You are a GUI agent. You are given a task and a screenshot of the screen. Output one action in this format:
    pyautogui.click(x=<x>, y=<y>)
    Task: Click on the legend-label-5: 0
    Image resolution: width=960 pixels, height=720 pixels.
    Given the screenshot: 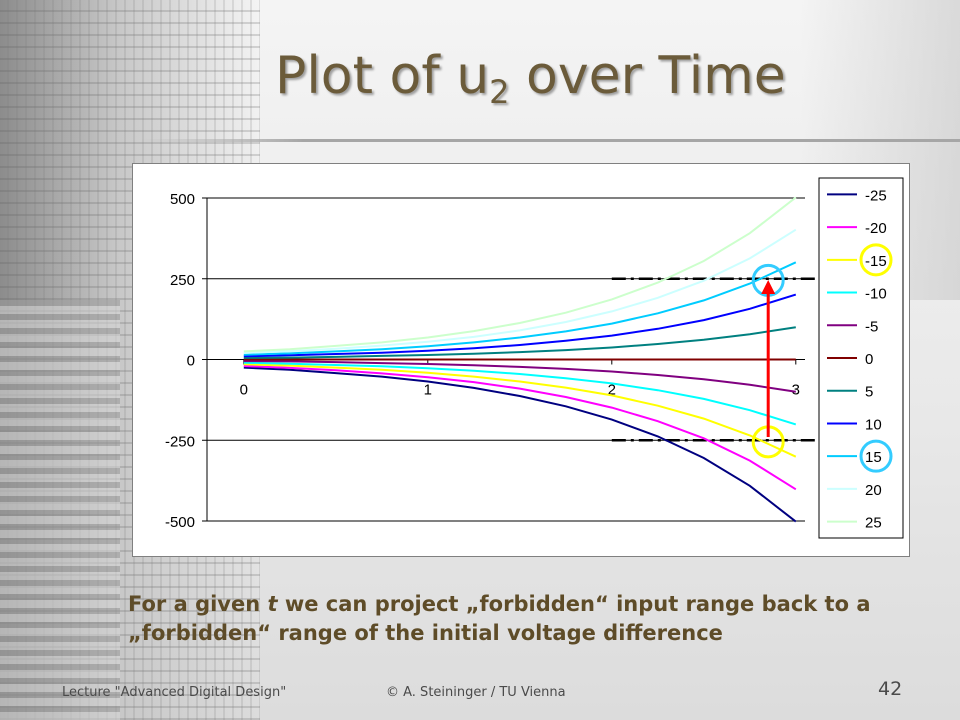 What is the action you would take?
    pyautogui.click(x=869, y=359)
    